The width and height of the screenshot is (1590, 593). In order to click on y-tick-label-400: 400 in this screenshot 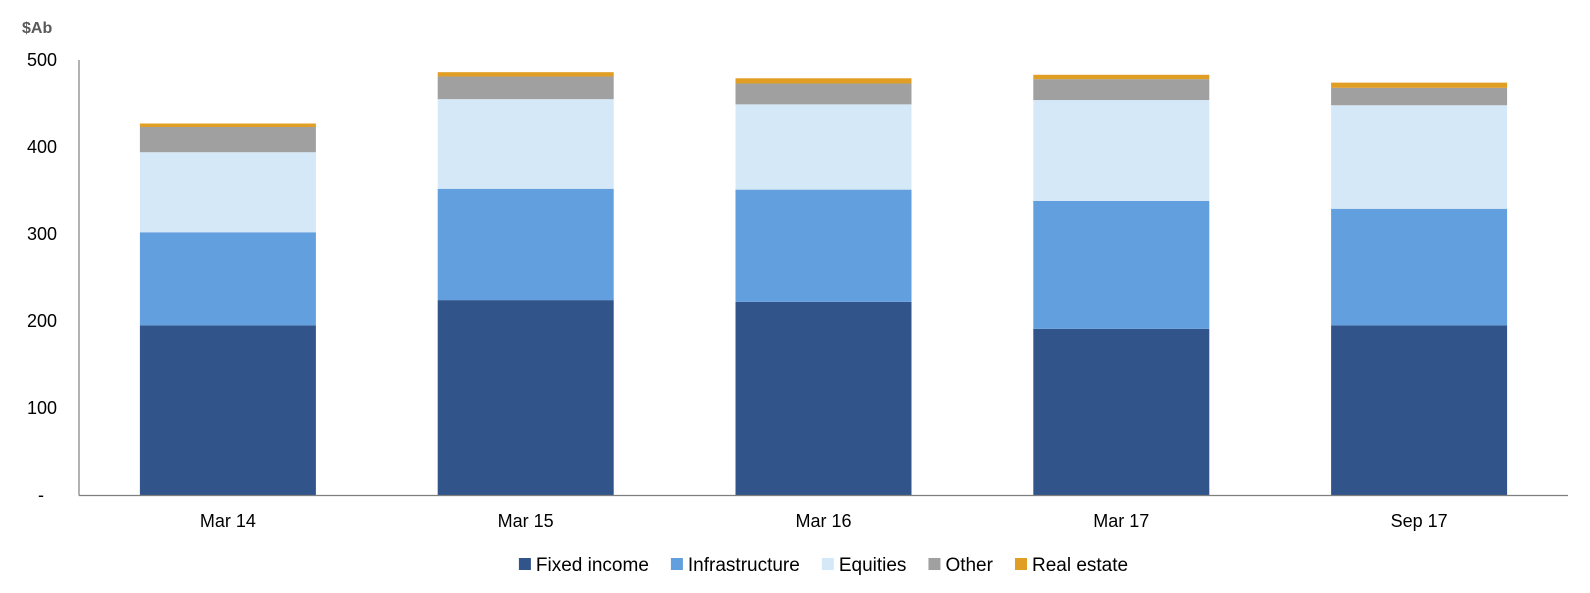, I will do `click(42, 147)`.